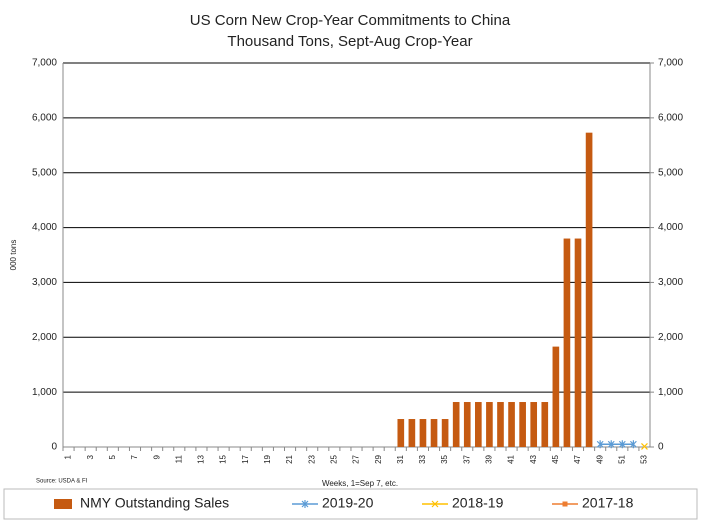  What do you see at coordinates (555, 458) in the screenshot?
I see `x-tick-label: 45` at bounding box center [555, 458].